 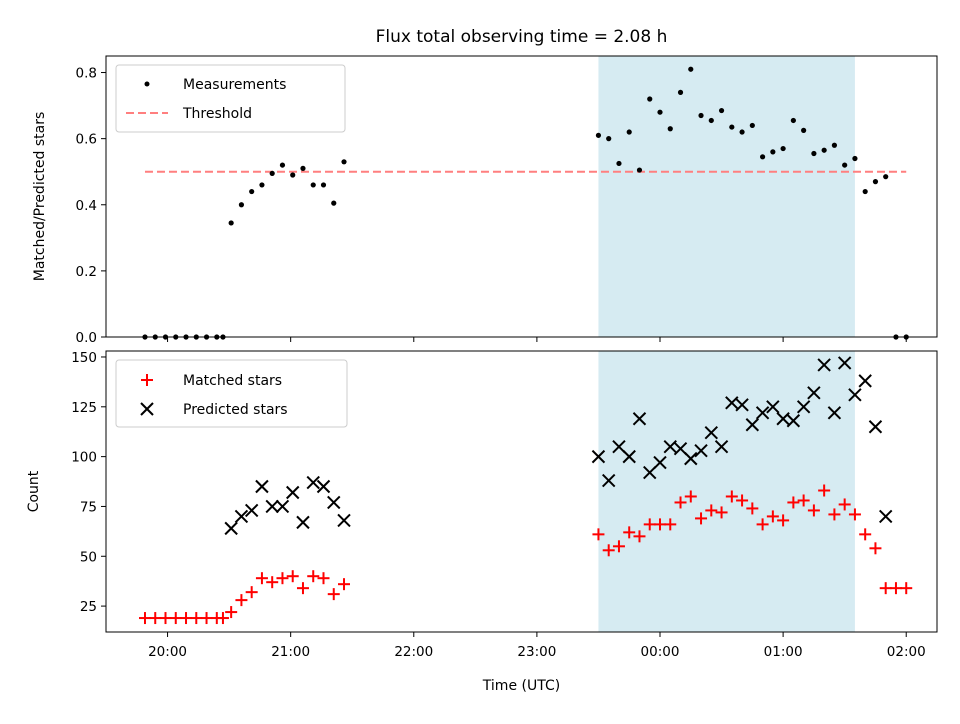 What do you see at coordinates (290, 652) in the screenshot?
I see `bottom-xtick-label: 21:00` at bounding box center [290, 652].